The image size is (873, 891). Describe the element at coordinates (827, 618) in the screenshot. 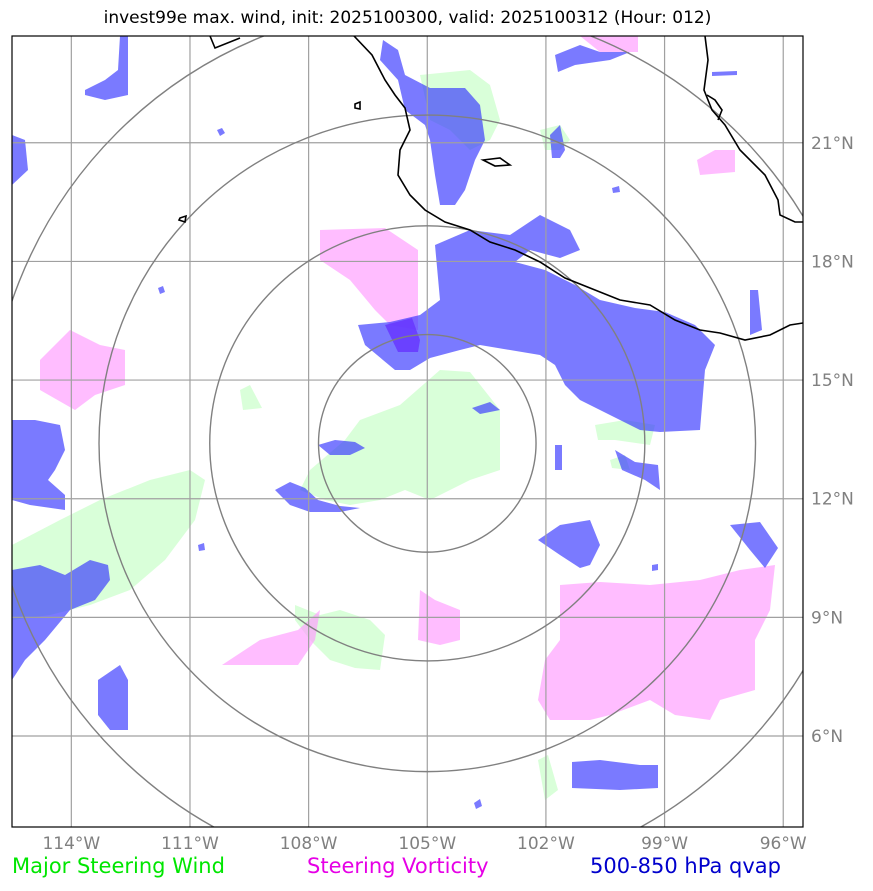

I see `lat-tick-label: 9°N` at that location.